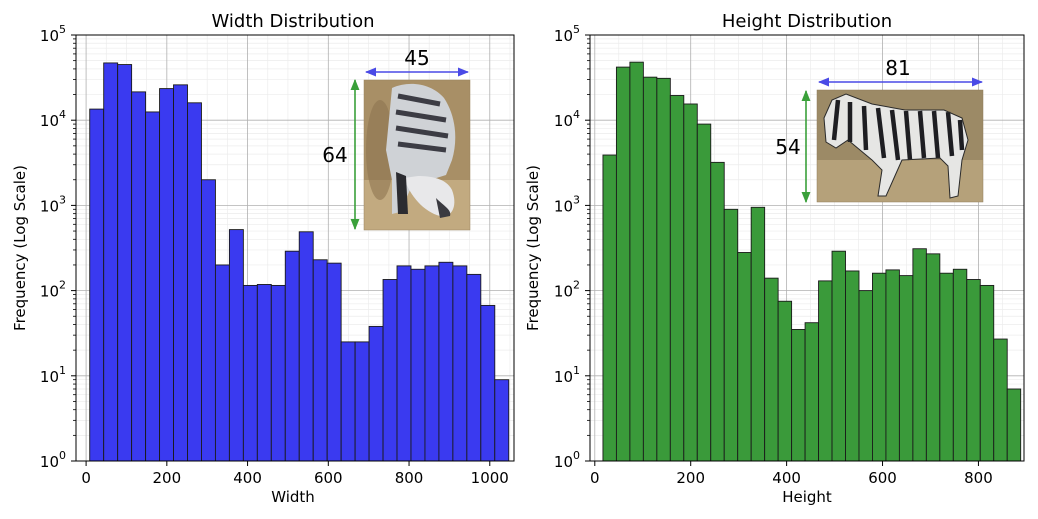 The width and height of the screenshot is (1038, 519). I want to click on y-tick-label: 10¹, so click(53, 375).